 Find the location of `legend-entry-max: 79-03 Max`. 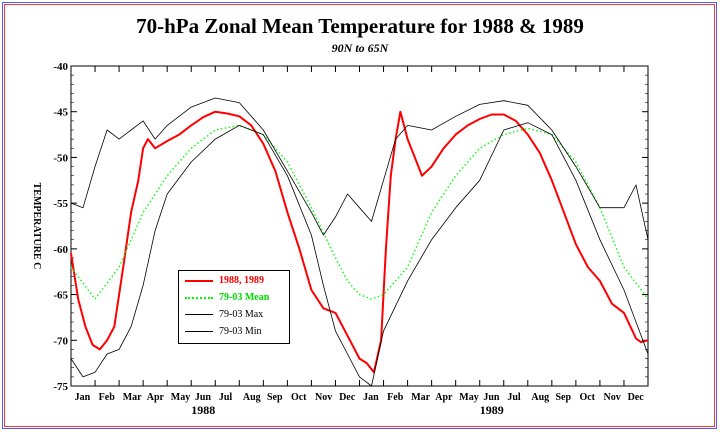

legend-entry-max: 79-03 Max is located at coordinates (237, 315).